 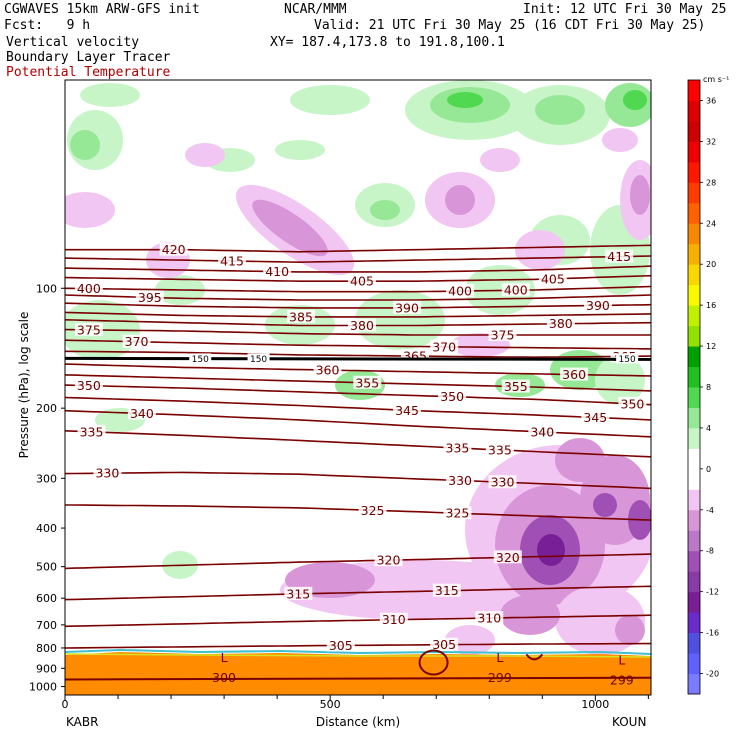 I want to click on colorbar-tick-label: 20, so click(x=711, y=264).